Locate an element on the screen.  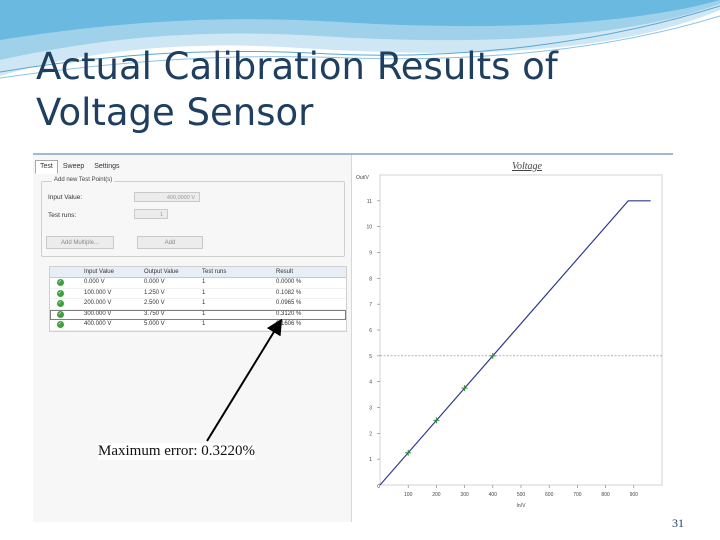
result-cell: 0.0000 % is located at coordinates (289, 282).